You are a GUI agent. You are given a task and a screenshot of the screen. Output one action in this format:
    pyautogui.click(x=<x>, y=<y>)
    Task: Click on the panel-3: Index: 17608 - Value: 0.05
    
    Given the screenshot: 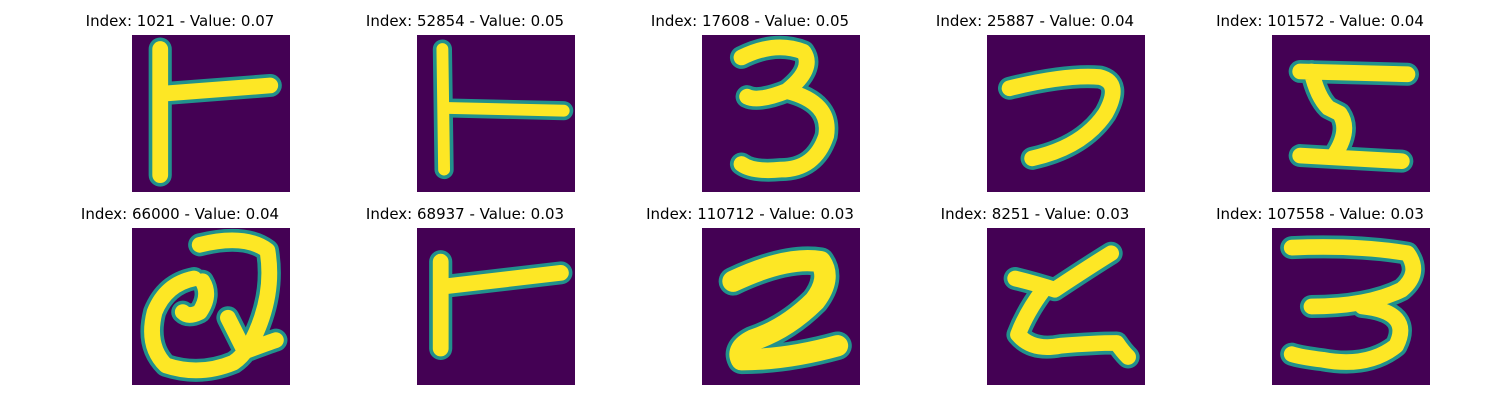 What is the action you would take?
    pyautogui.click(x=750, y=96)
    